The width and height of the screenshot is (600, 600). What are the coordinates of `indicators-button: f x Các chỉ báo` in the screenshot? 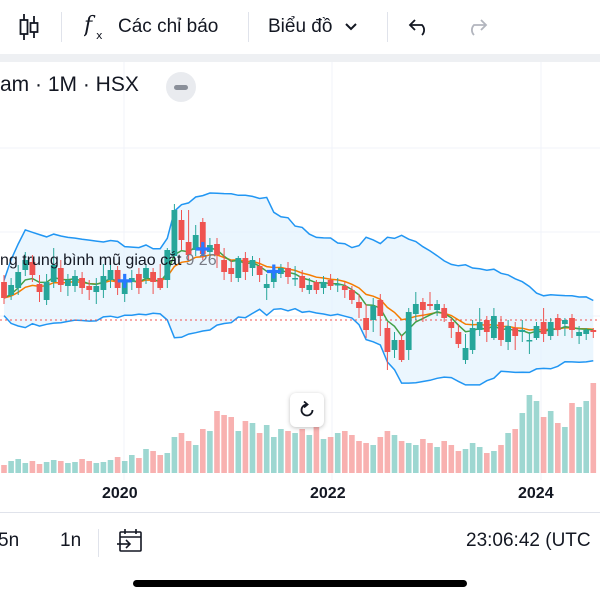 It's located at (151, 27).